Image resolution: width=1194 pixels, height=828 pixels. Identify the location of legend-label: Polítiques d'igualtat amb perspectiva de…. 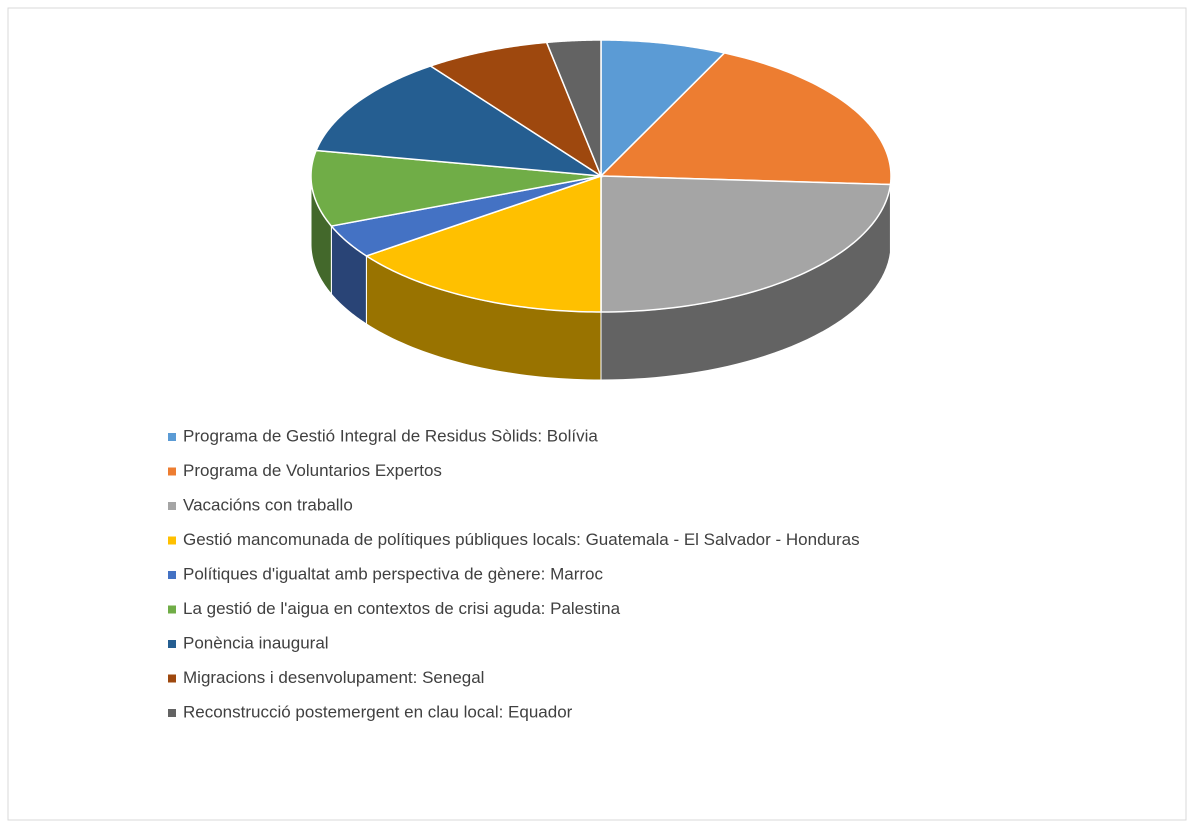
(393, 573).